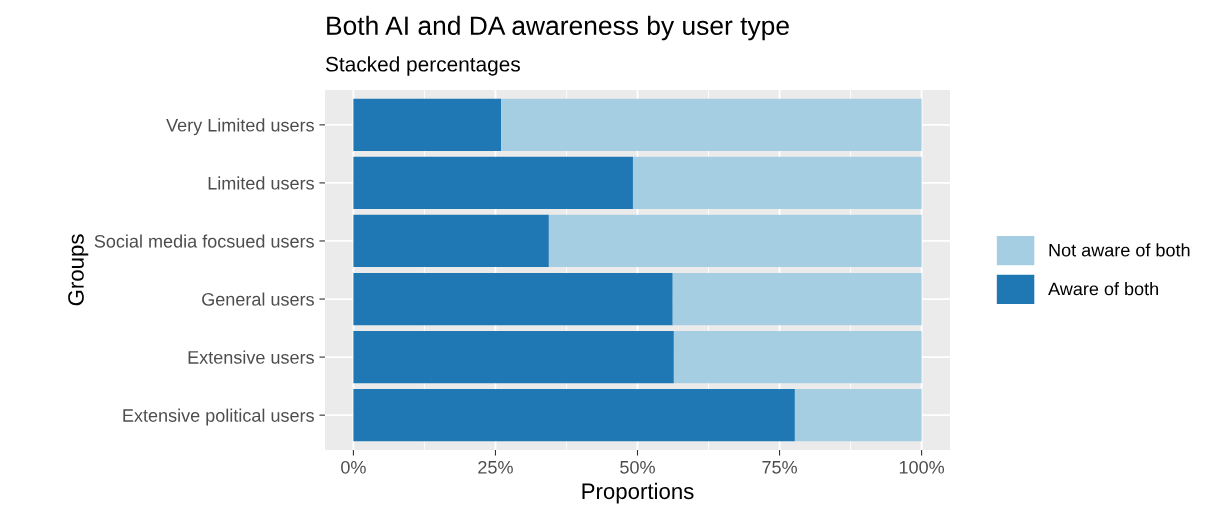 The height and width of the screenshot is (521, 1228). Describe the element at coordinates (353, 467) in the screenshot. I see `x-tick-label: 0%` at that location.